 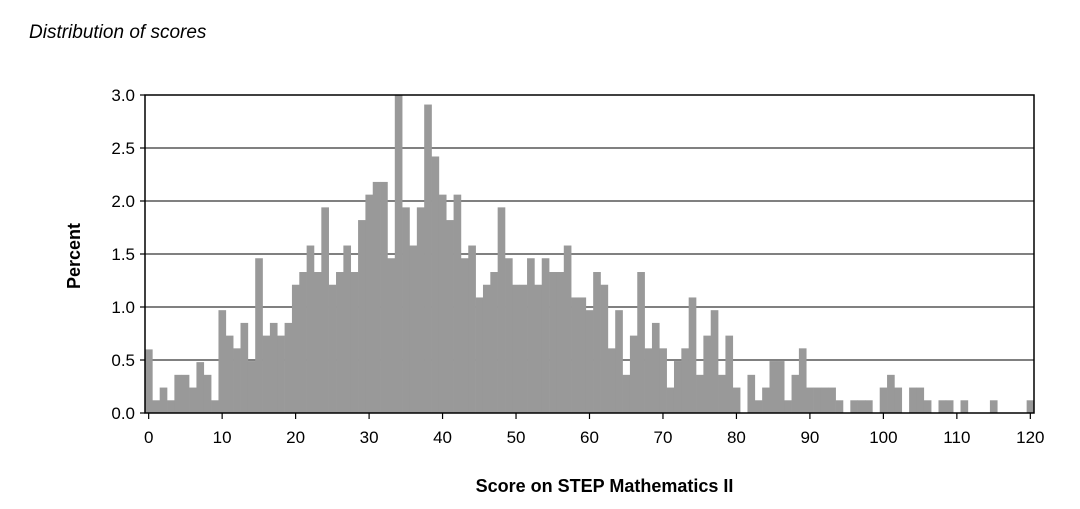 What do you see at coordinates (956, 437) in the screenshot?
I see `x-tick-label: 110` at bounding box center [956, 437].